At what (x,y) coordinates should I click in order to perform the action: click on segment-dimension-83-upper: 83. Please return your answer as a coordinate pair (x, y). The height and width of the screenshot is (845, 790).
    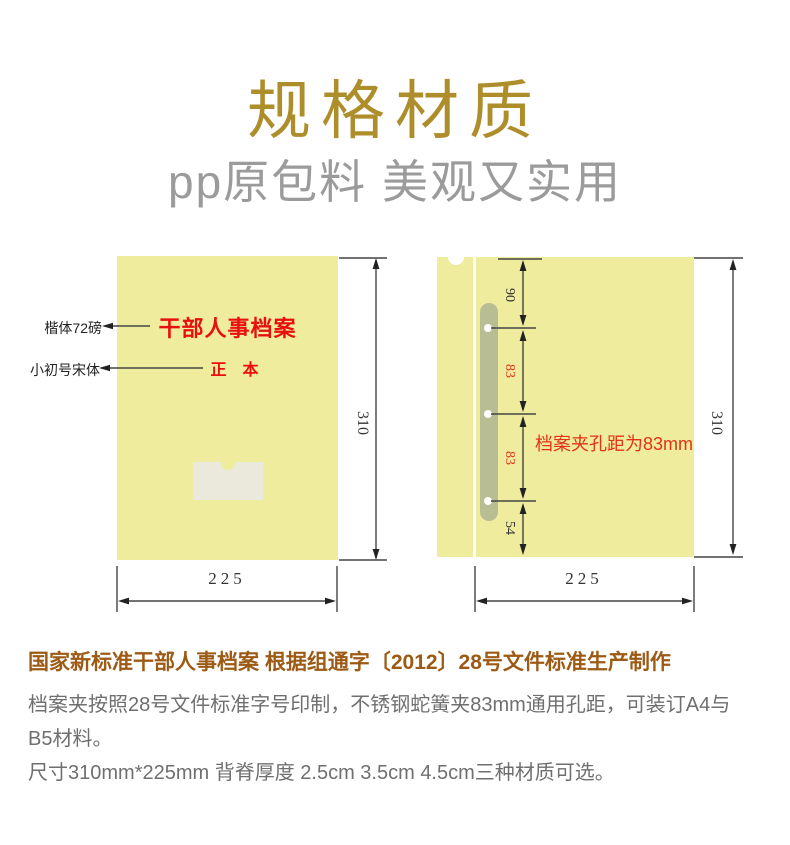
    Looking at the image, I should click on (509, 371).